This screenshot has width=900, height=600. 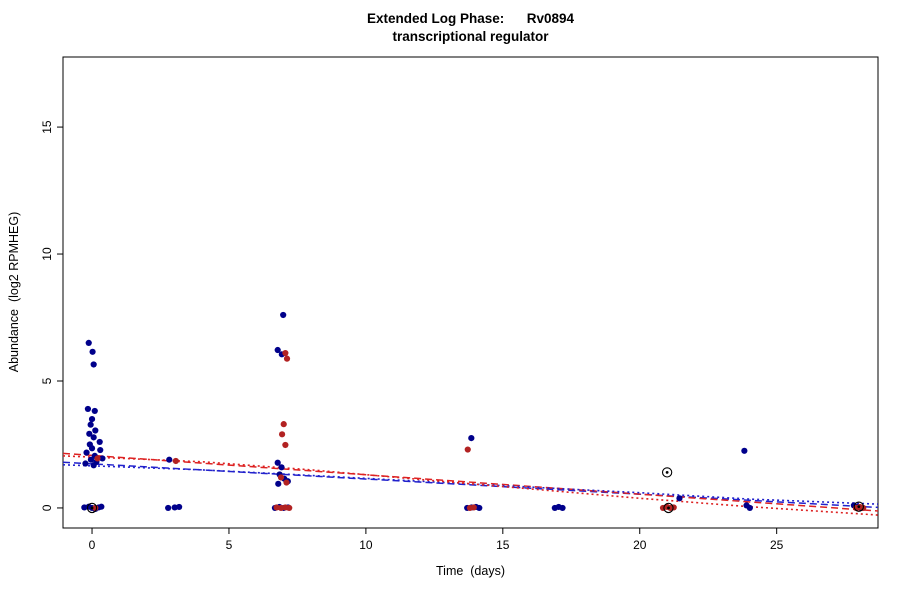 What do you see at coordinates (92, 545) in the screenshot?
I see `x-axis-tick-label: 0` at bounding box center [92, 545].